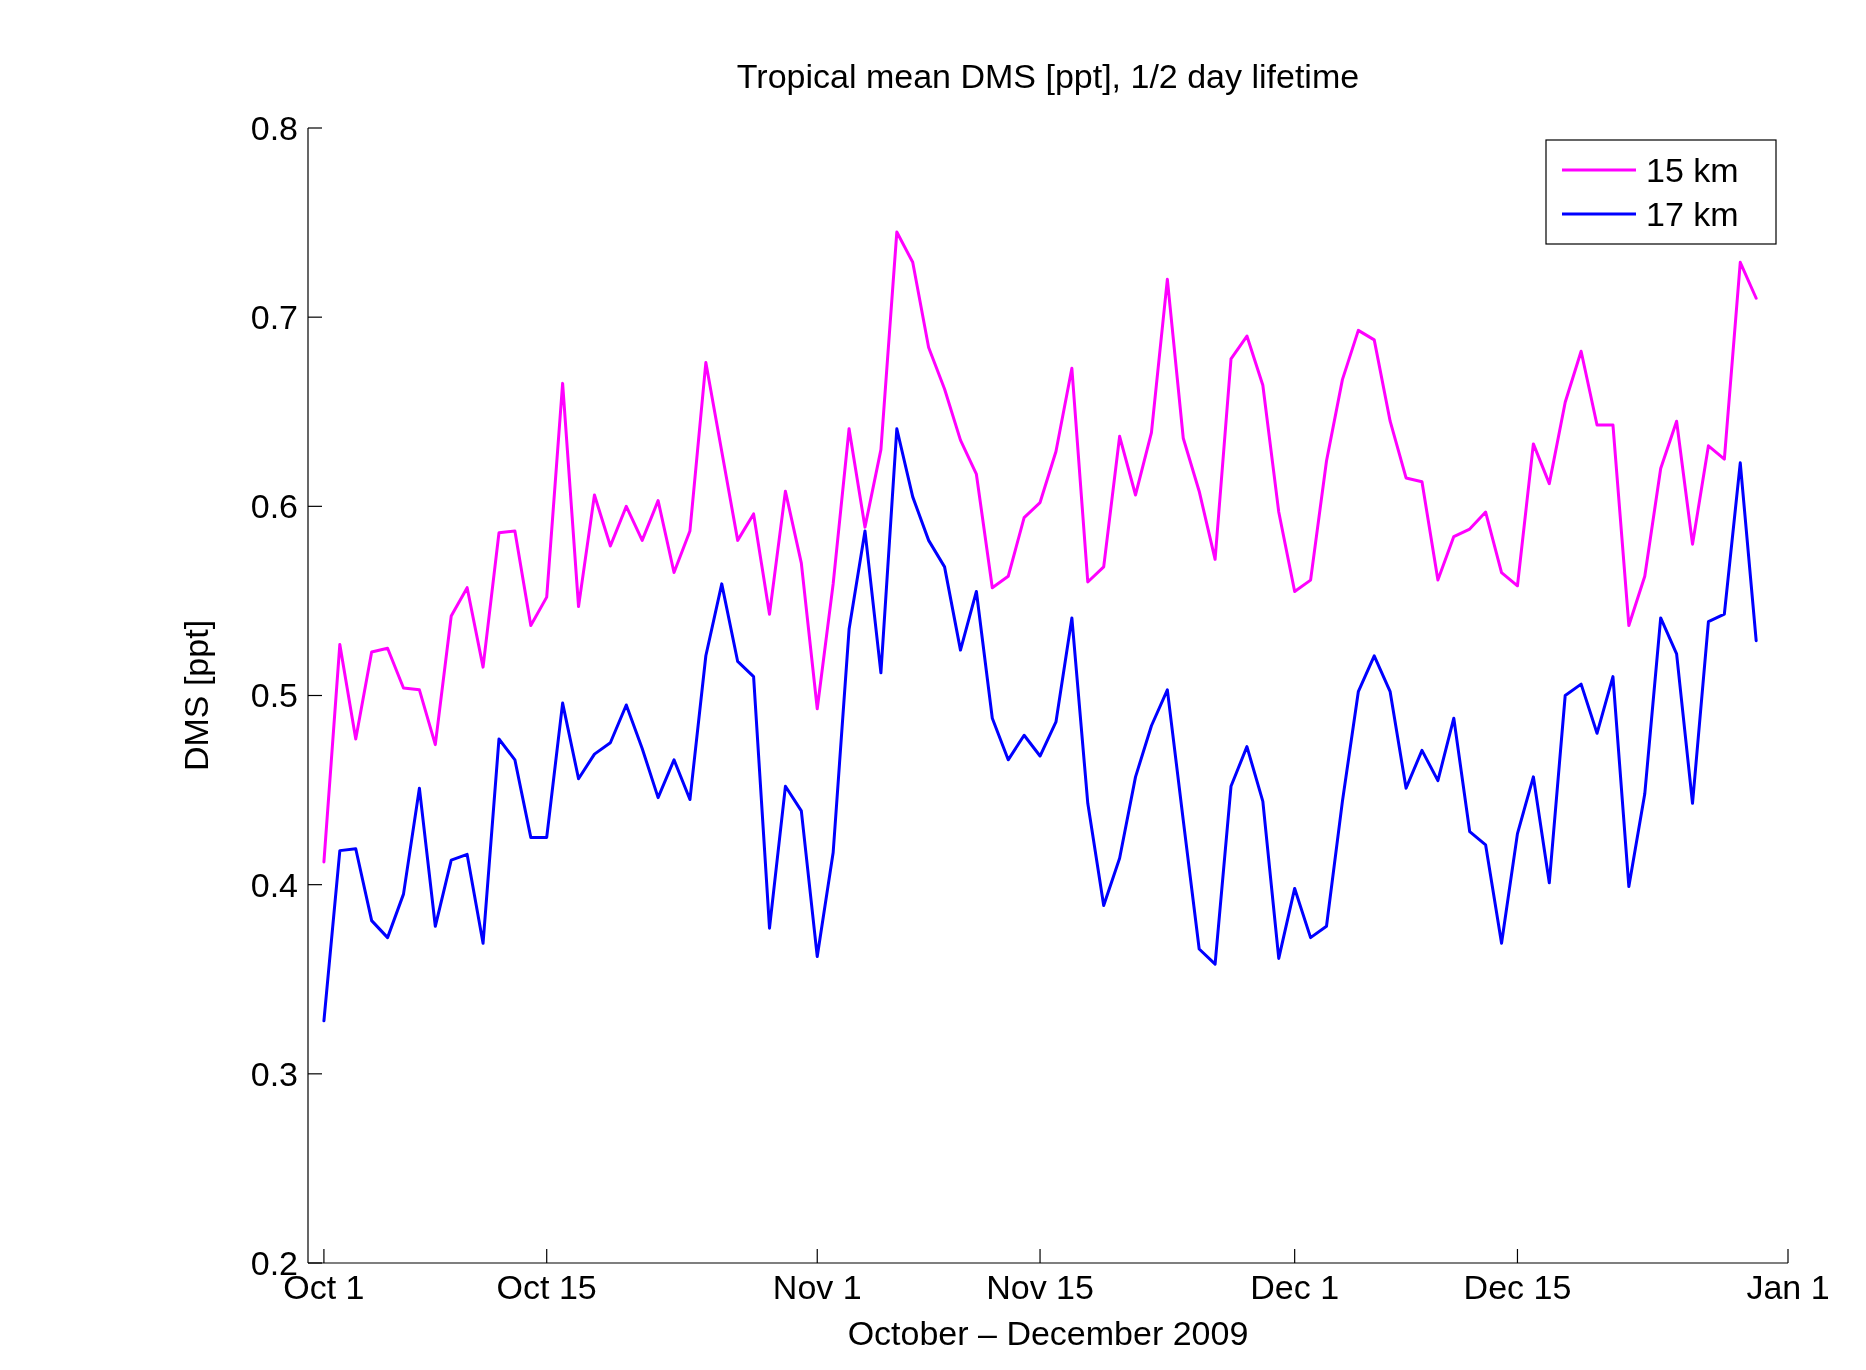  I want to click on x-tick-label: Oct 15, so click(546, 1287).